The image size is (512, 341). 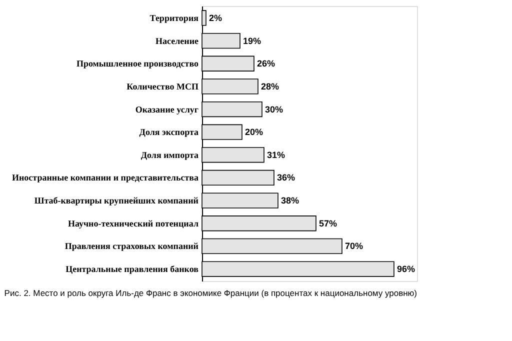 What do you see at coordinates (327, 223) in the screenshot?
I see `data-label: 57%` at bounding box center [327, 223].